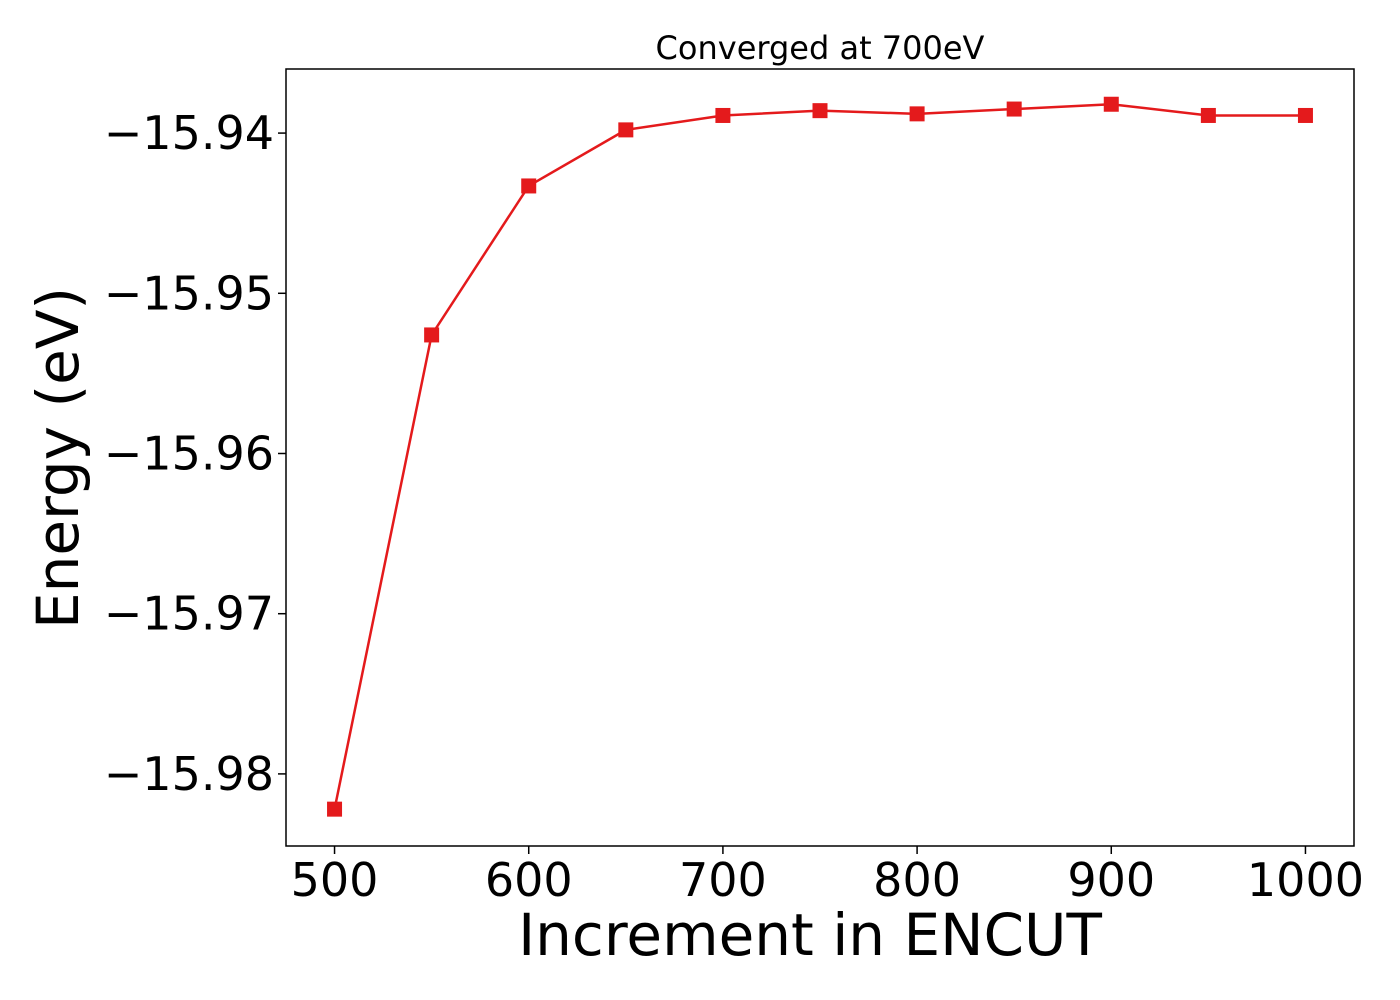 The height and width of the screenshot is (1000, 1400). Describe the element at coordinates (529, 880) in the screenshot. I see `x-tick-label: 600` at that location.